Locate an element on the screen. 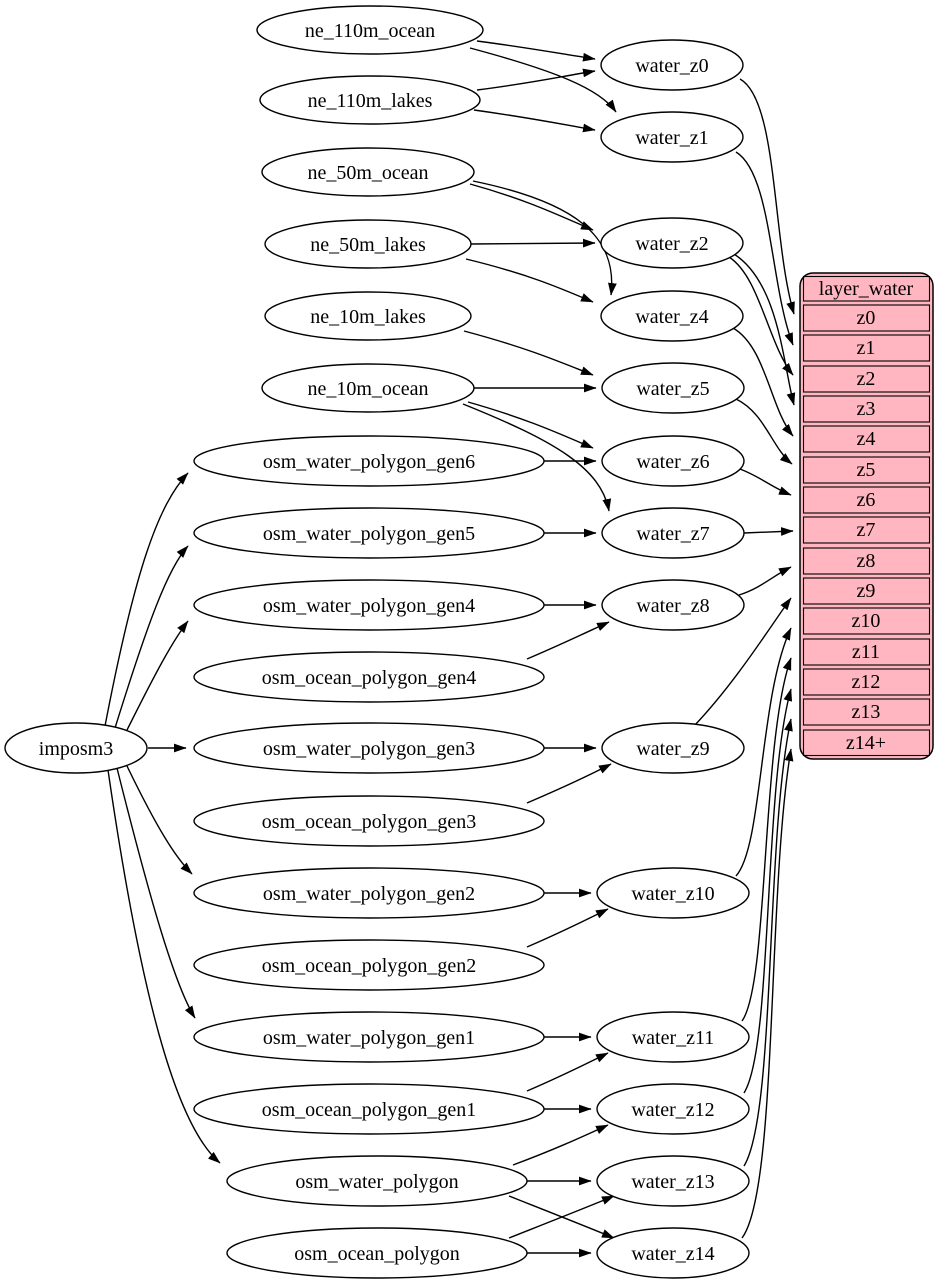  table-row-z3: z3 is located at coordinates (866, 409).